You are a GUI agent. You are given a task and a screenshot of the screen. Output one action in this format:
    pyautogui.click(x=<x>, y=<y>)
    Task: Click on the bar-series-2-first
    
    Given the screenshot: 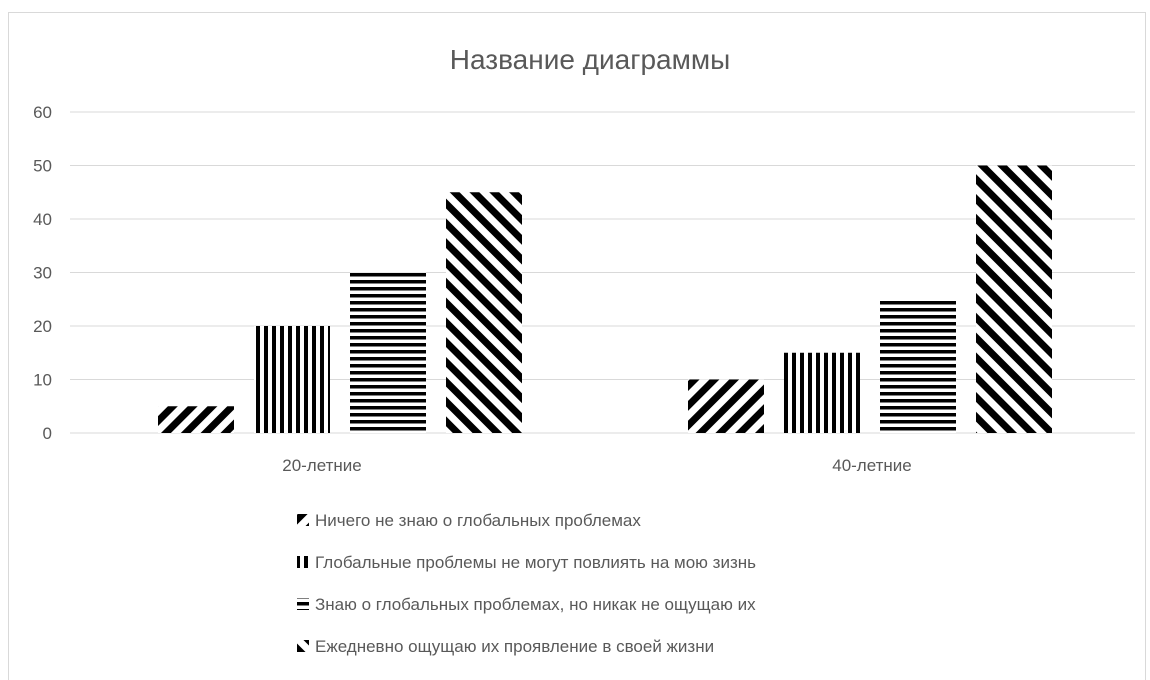 What is the action you would take?
    pyautogui.click(x=292, y=379)
    